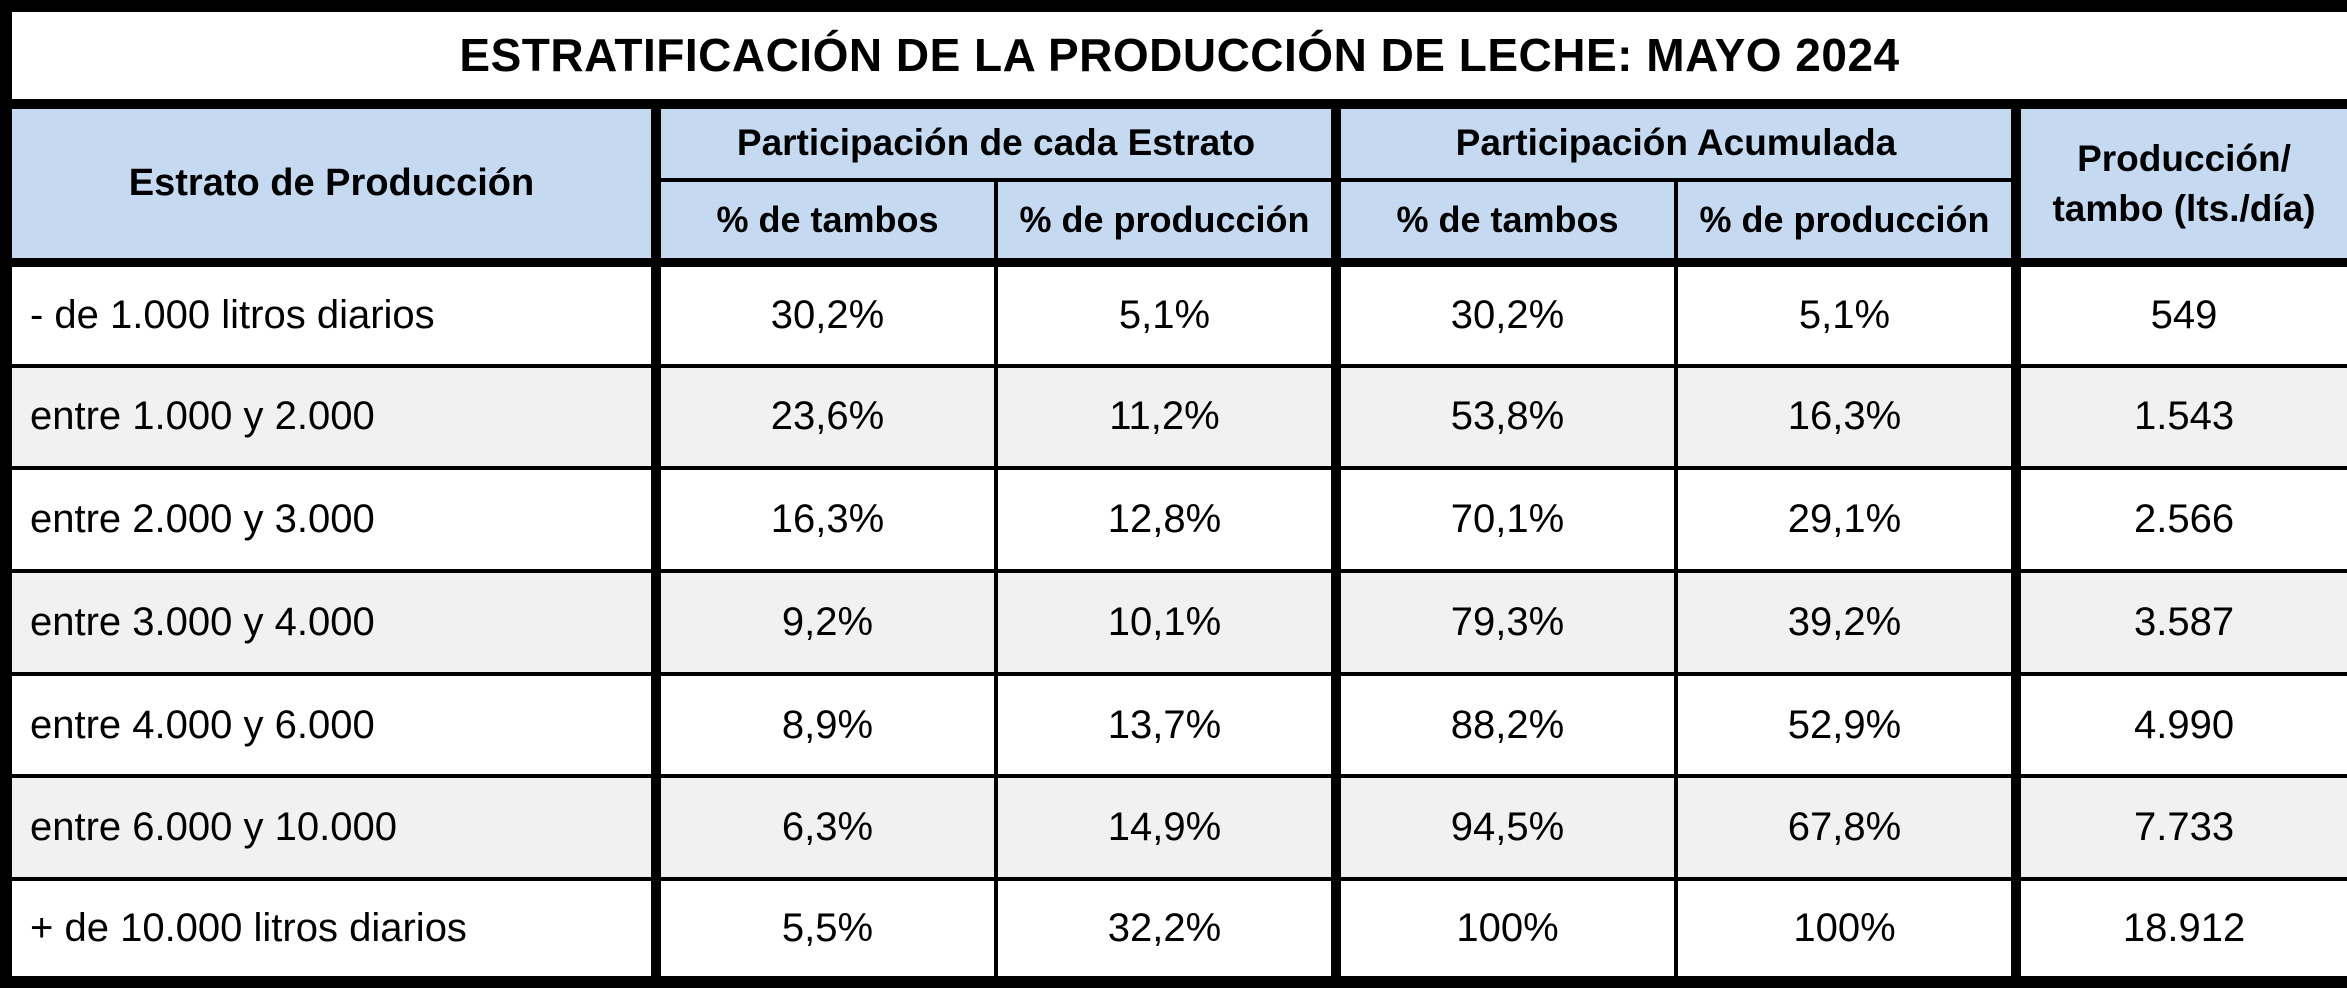 This screenshot has width=2347, height=988. What do you see at coordinates (331, 314) in the screenshot?
I see `row-label: - de 1.000 litros diarios` at bounding box center [331, 314].